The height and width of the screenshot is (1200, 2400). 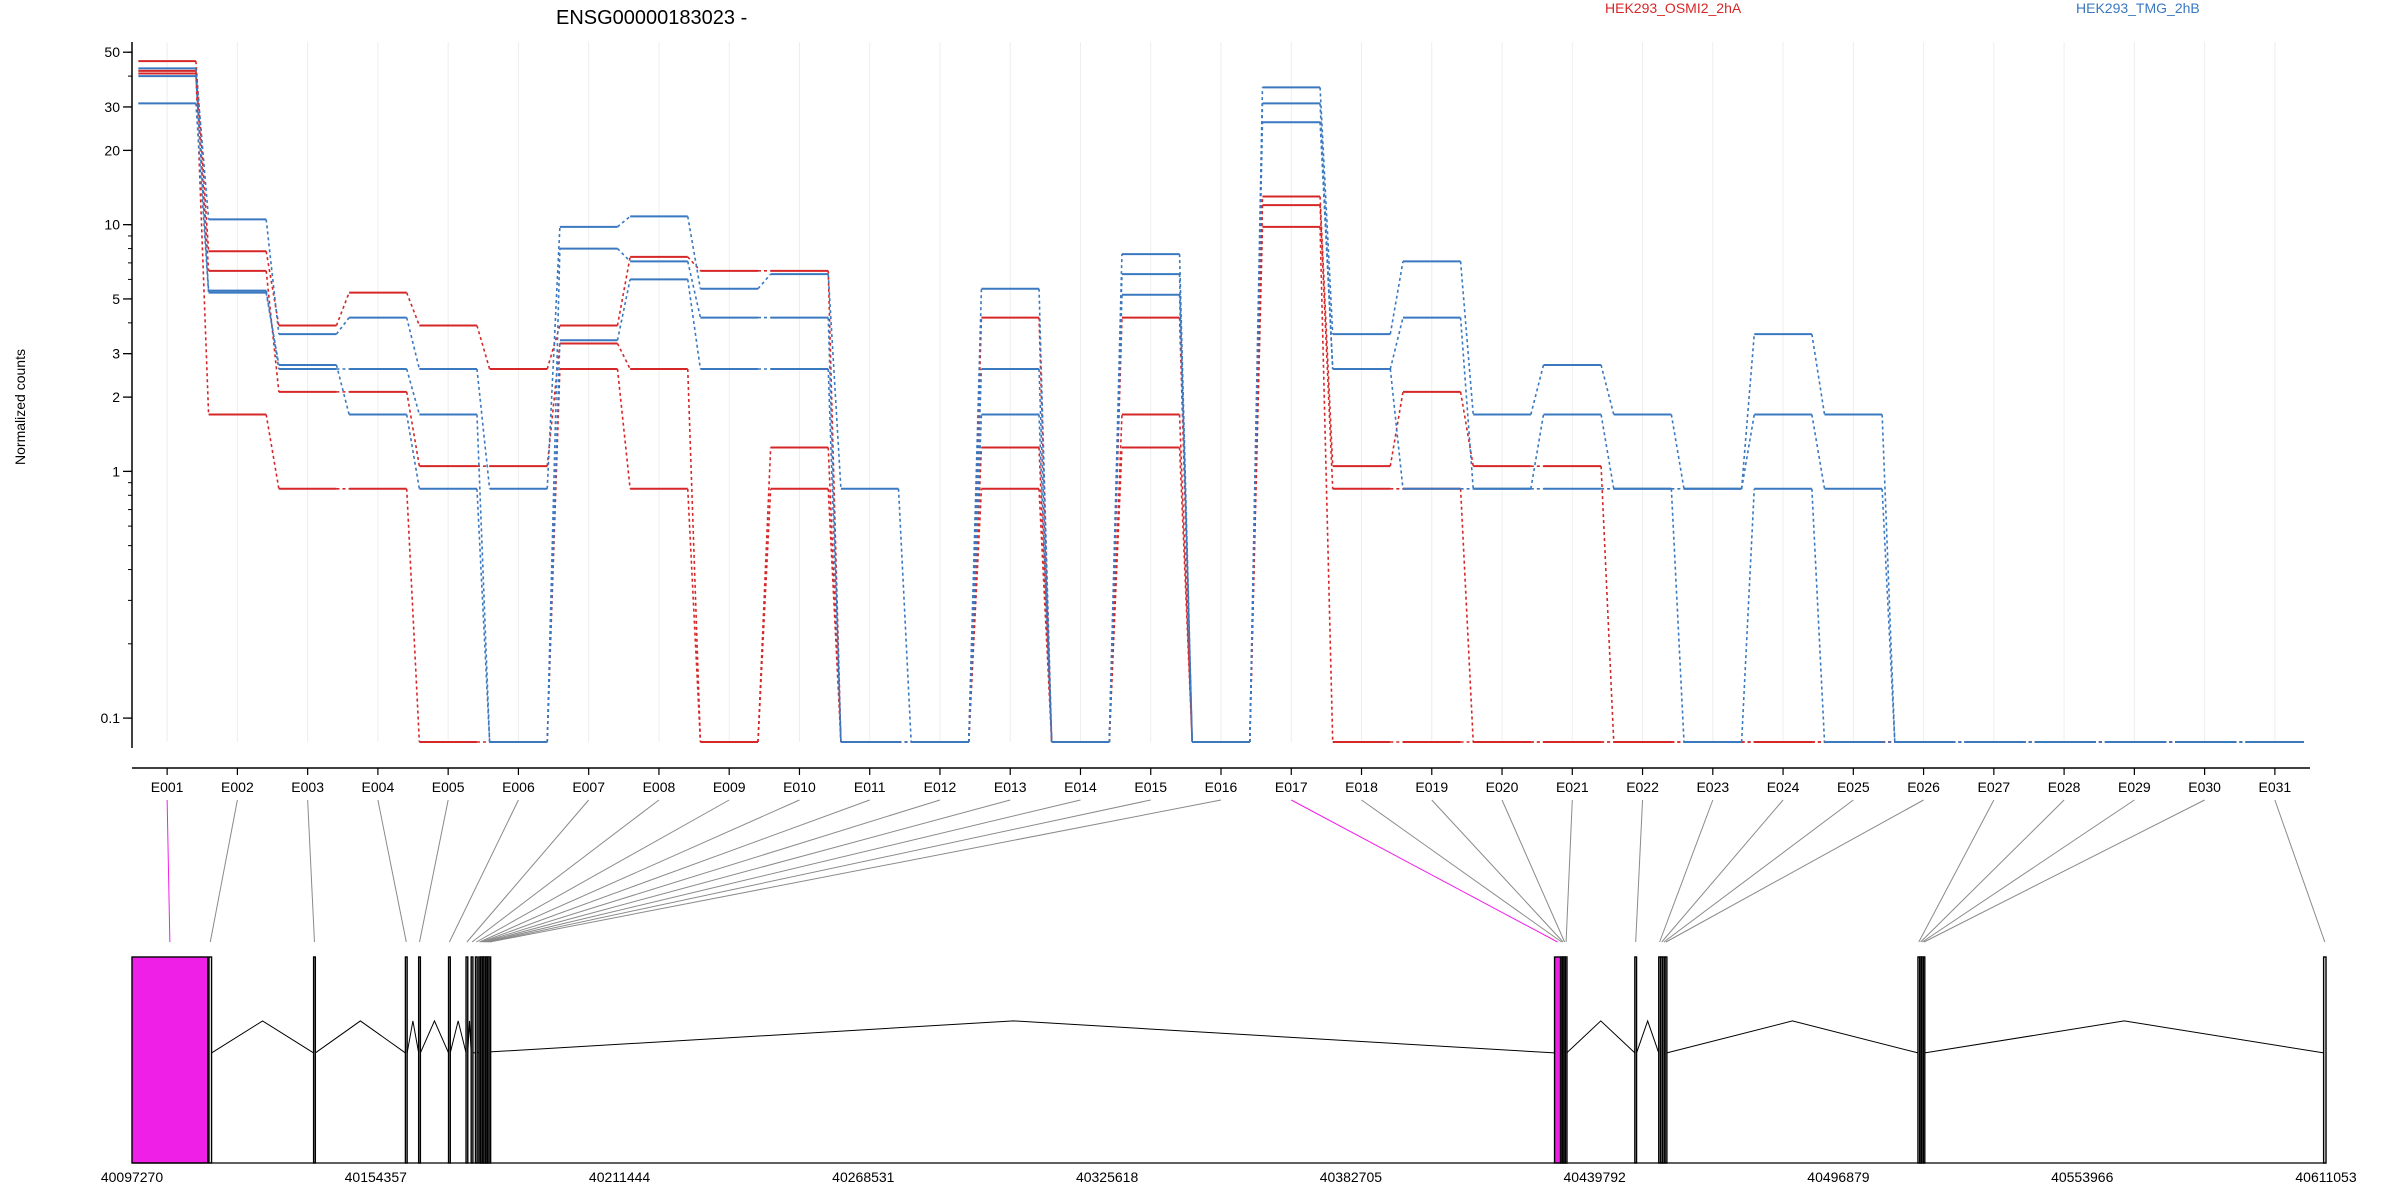 I want to click on coordinate-tick-label: 40553966, so click(x=2082, y=1177).